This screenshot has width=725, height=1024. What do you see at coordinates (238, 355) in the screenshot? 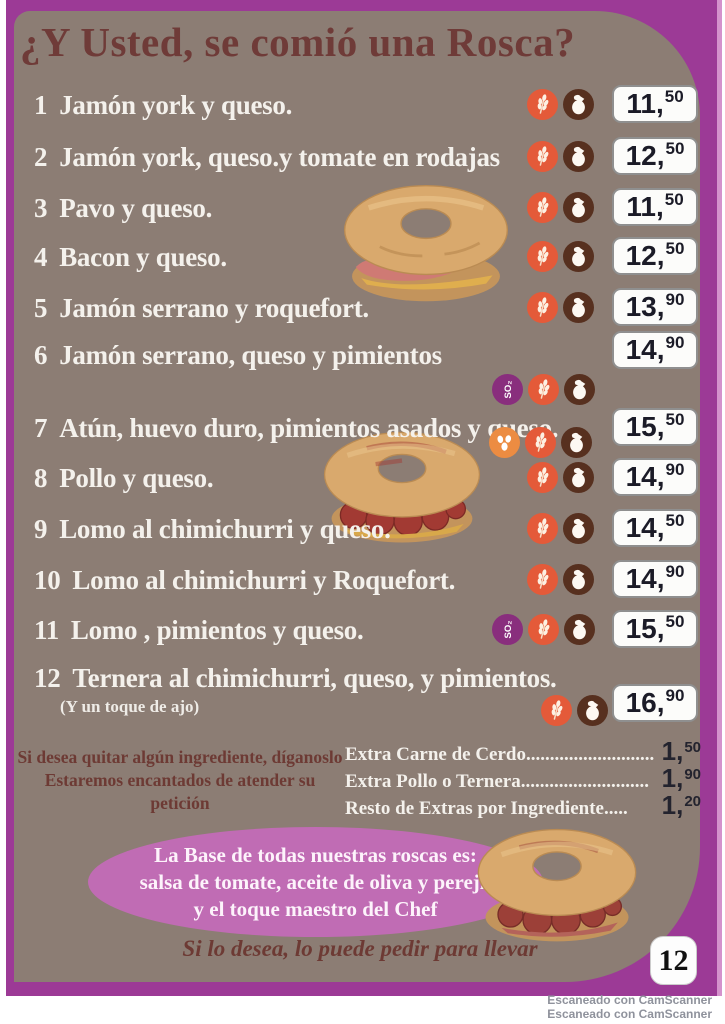
I see `menu-item-name: 6 Jamón serrano, queso y pimientos` at bounding box center [238, 355].